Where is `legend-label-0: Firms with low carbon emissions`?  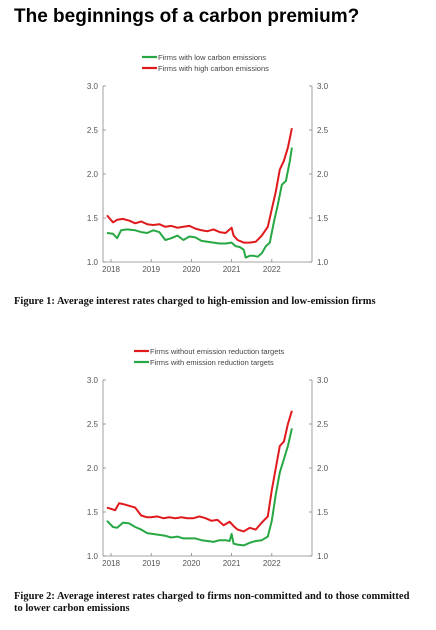 legend-label-0: Firms with low carbon emissions is located at coordinates (212, 57).